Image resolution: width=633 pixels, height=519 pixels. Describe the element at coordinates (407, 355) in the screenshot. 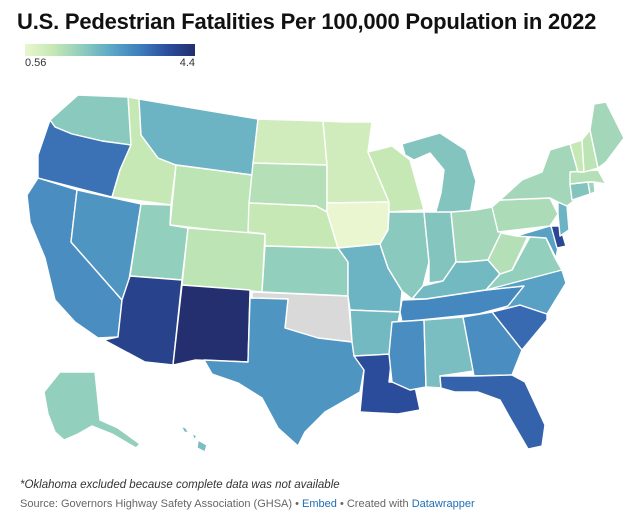

I see `state-mississippi` at that location.